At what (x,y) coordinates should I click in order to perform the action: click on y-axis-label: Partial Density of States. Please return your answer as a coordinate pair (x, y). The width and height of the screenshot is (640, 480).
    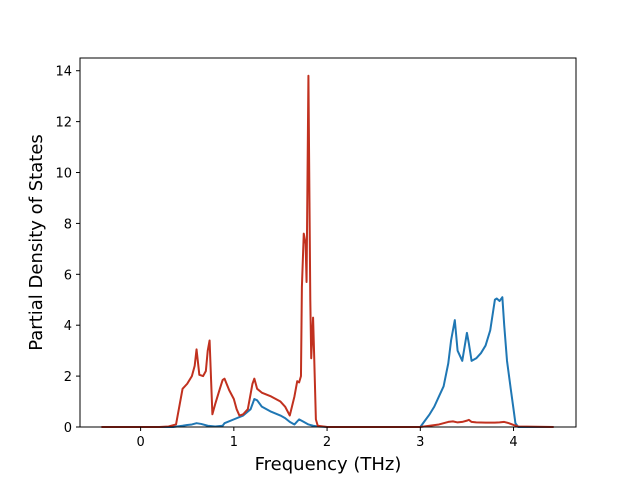
    Looking at the image, I should click on (36, 242).